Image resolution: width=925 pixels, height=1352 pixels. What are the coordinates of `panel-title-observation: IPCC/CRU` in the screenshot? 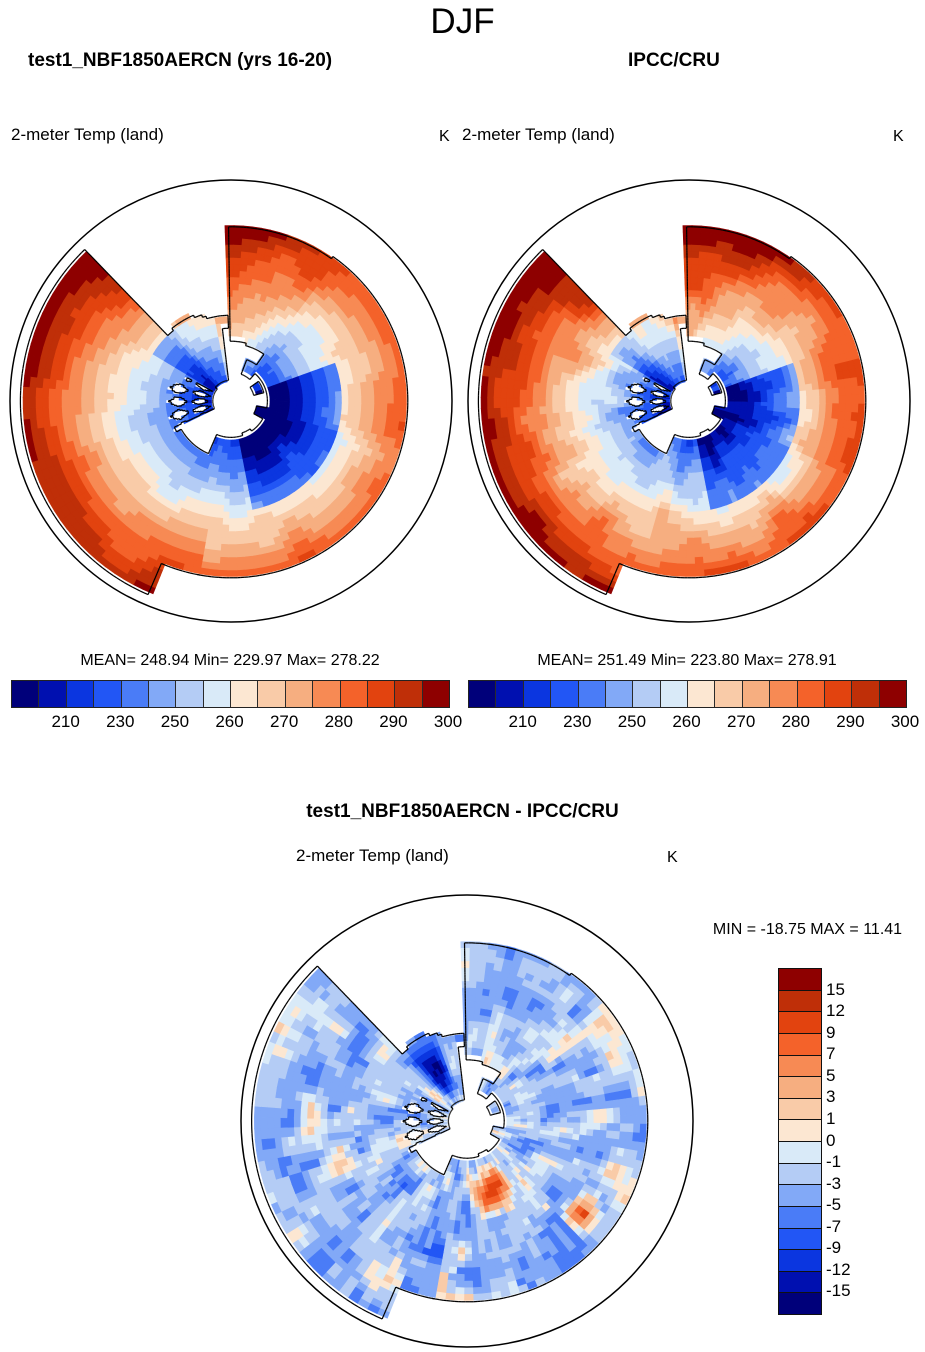 It's located at (674, 60).